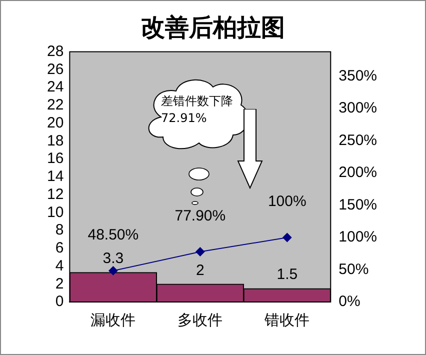 Image resolution: width=426 pixels, height=355 pixels. What do you see at coordinates (59, 248) in the screenshot?
I see `y-tick-label: 6` at bounding box center [59, 248].